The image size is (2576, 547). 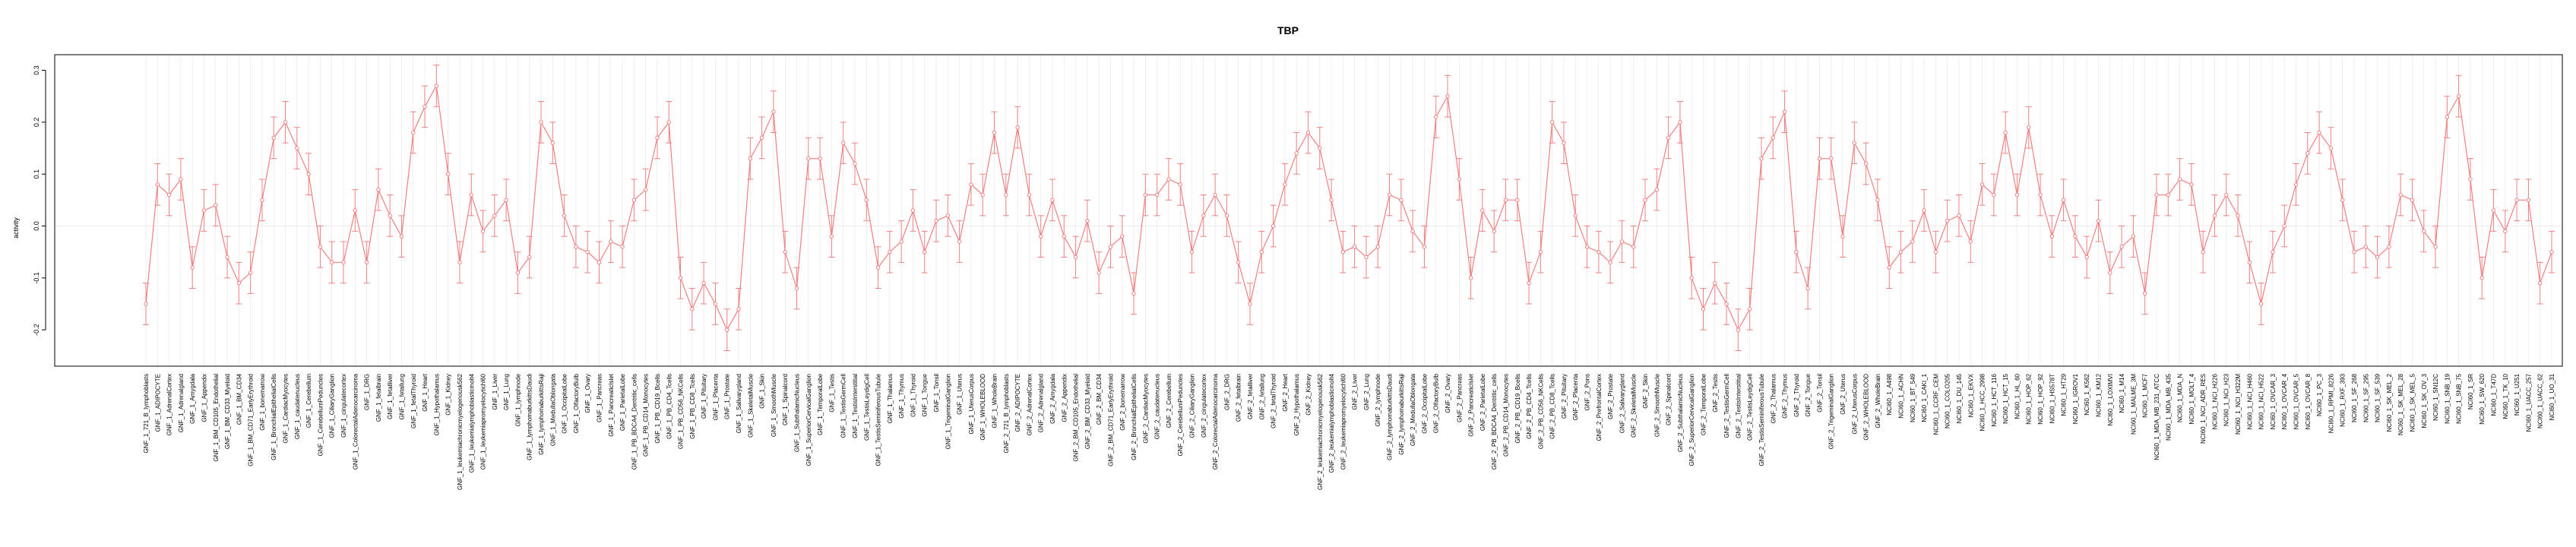 What do you see at coordinates (343, 406) in the screenshot?
I see `x-tick-label: GNF_1_cingulatecortex` at bounding box center [343, 406].